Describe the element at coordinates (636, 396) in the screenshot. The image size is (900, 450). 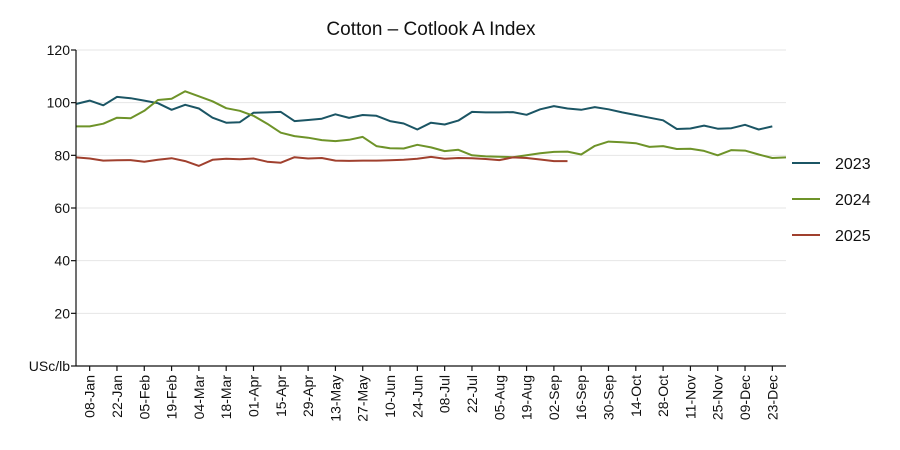
I see `x-tick-label: 14-Oct` at that location.